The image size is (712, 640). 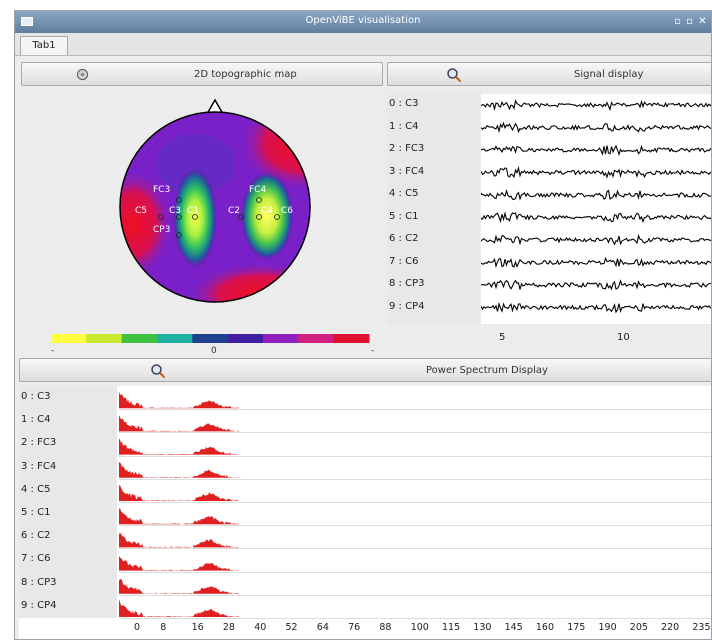 I want to click on spectrum-x-tick: 115, so click(x=451, y=627).